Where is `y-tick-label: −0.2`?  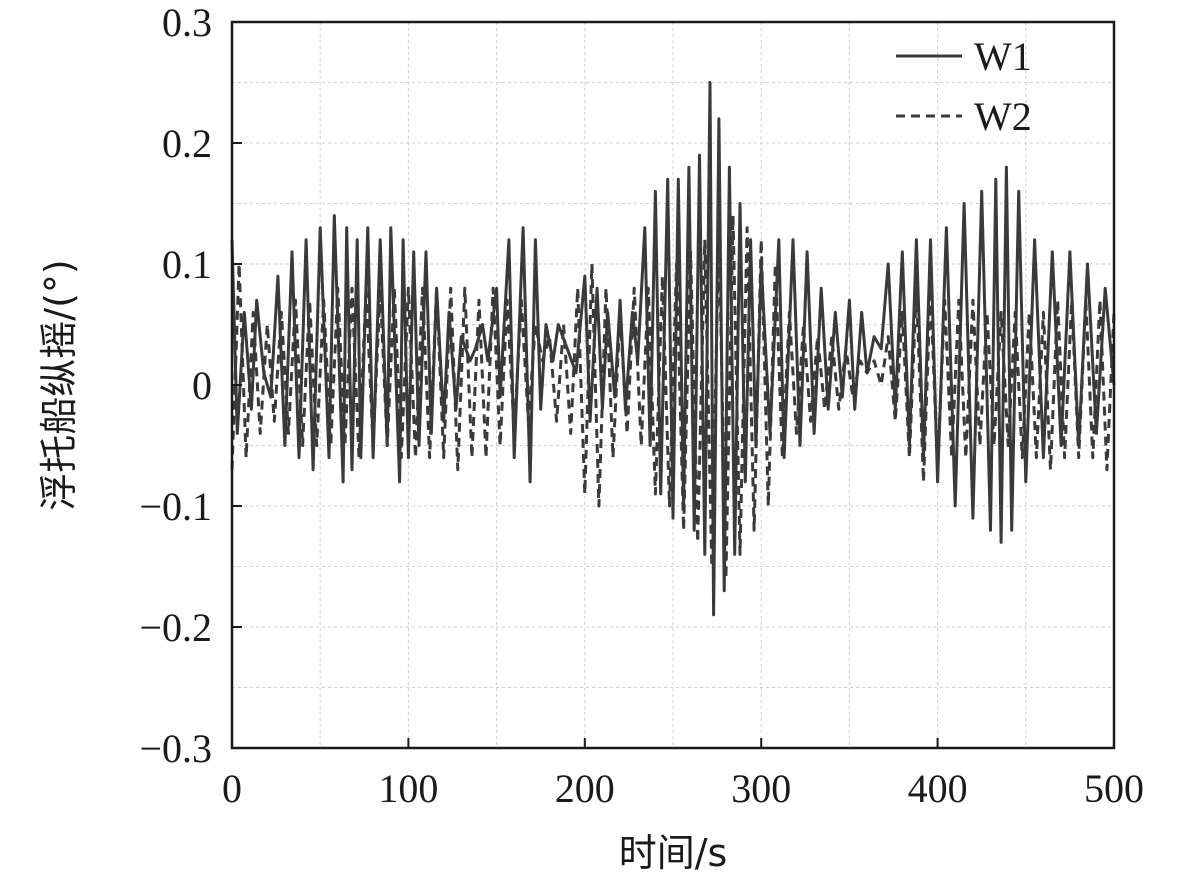
y-tick-label: −0.2 is located at coordinates (175, 627).